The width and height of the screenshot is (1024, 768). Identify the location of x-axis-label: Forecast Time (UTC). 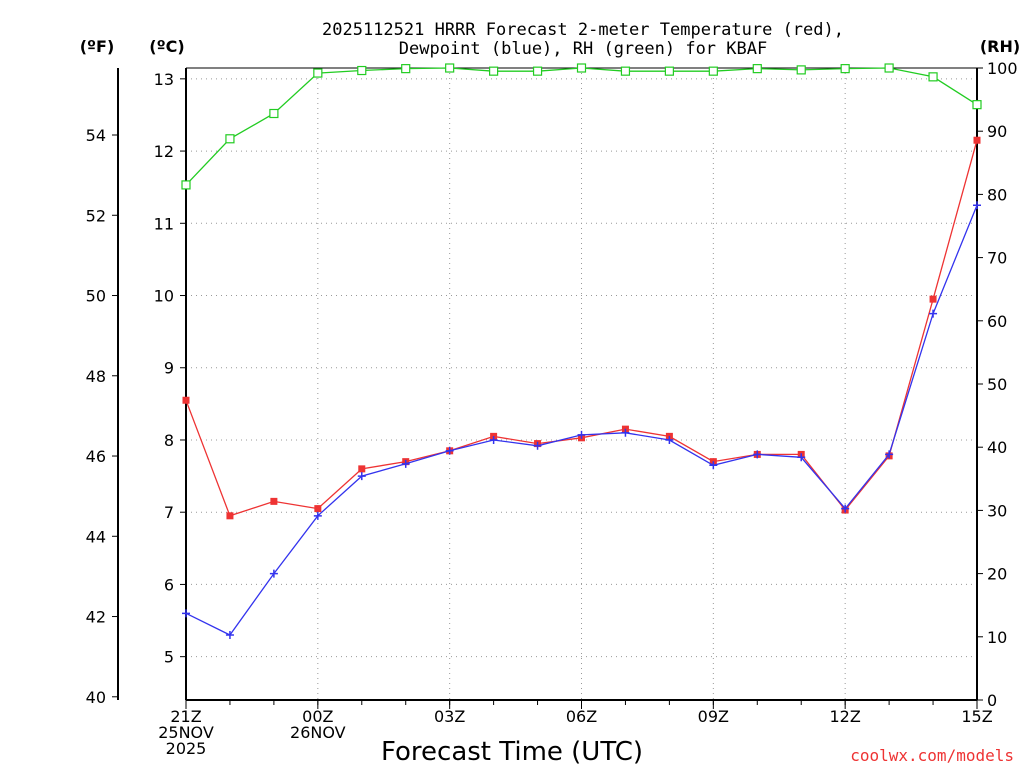
(512, 752).